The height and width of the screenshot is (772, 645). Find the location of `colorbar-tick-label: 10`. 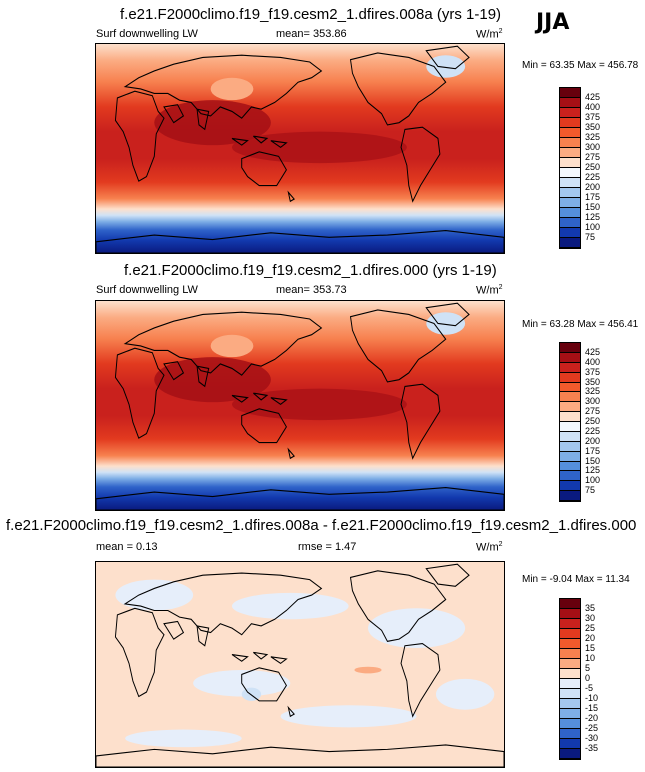

colorbar-tick-label: 10 is located at coordinates (590, 658).